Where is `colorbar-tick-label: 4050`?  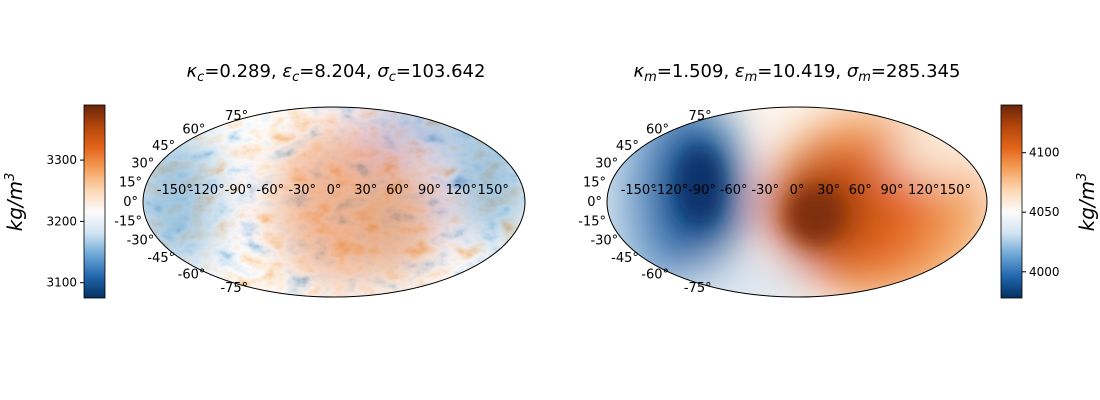 colorbar-tick-label: 4050 is located at coordinates (1044, 212).